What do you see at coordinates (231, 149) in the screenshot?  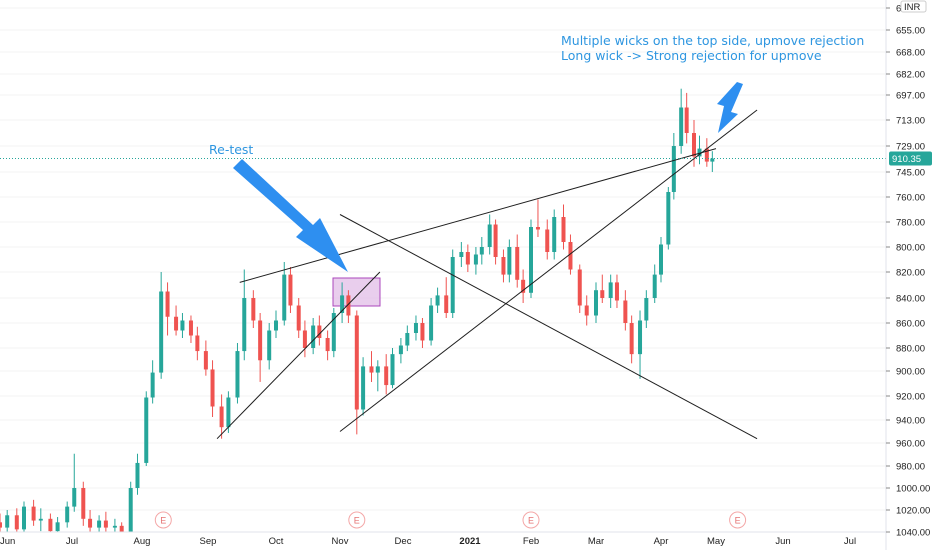 I see `annotation-retest: Re-test` at bounding box center [231, 149].